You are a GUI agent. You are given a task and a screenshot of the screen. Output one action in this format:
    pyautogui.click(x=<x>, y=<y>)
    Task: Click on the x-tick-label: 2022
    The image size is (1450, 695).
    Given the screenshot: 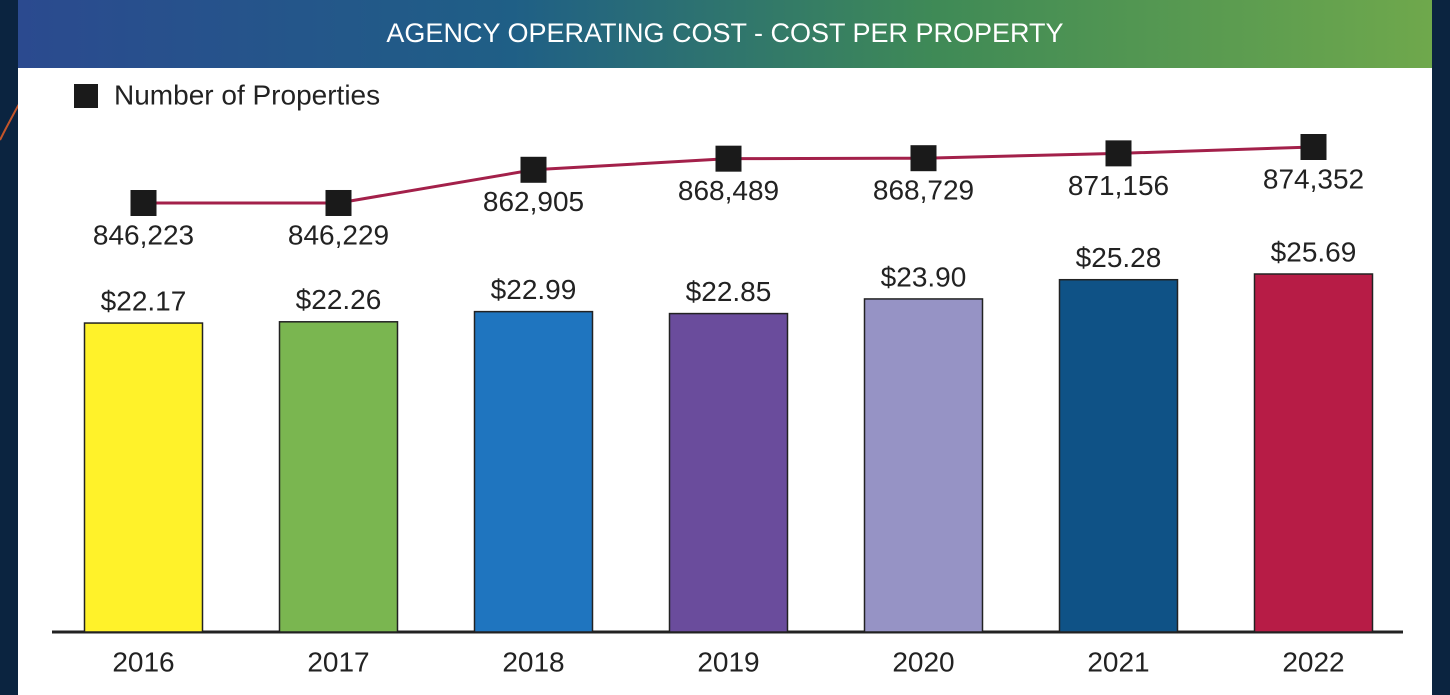 What is the action you would take?
    pyautogui.click(x=1313, y=661)
    